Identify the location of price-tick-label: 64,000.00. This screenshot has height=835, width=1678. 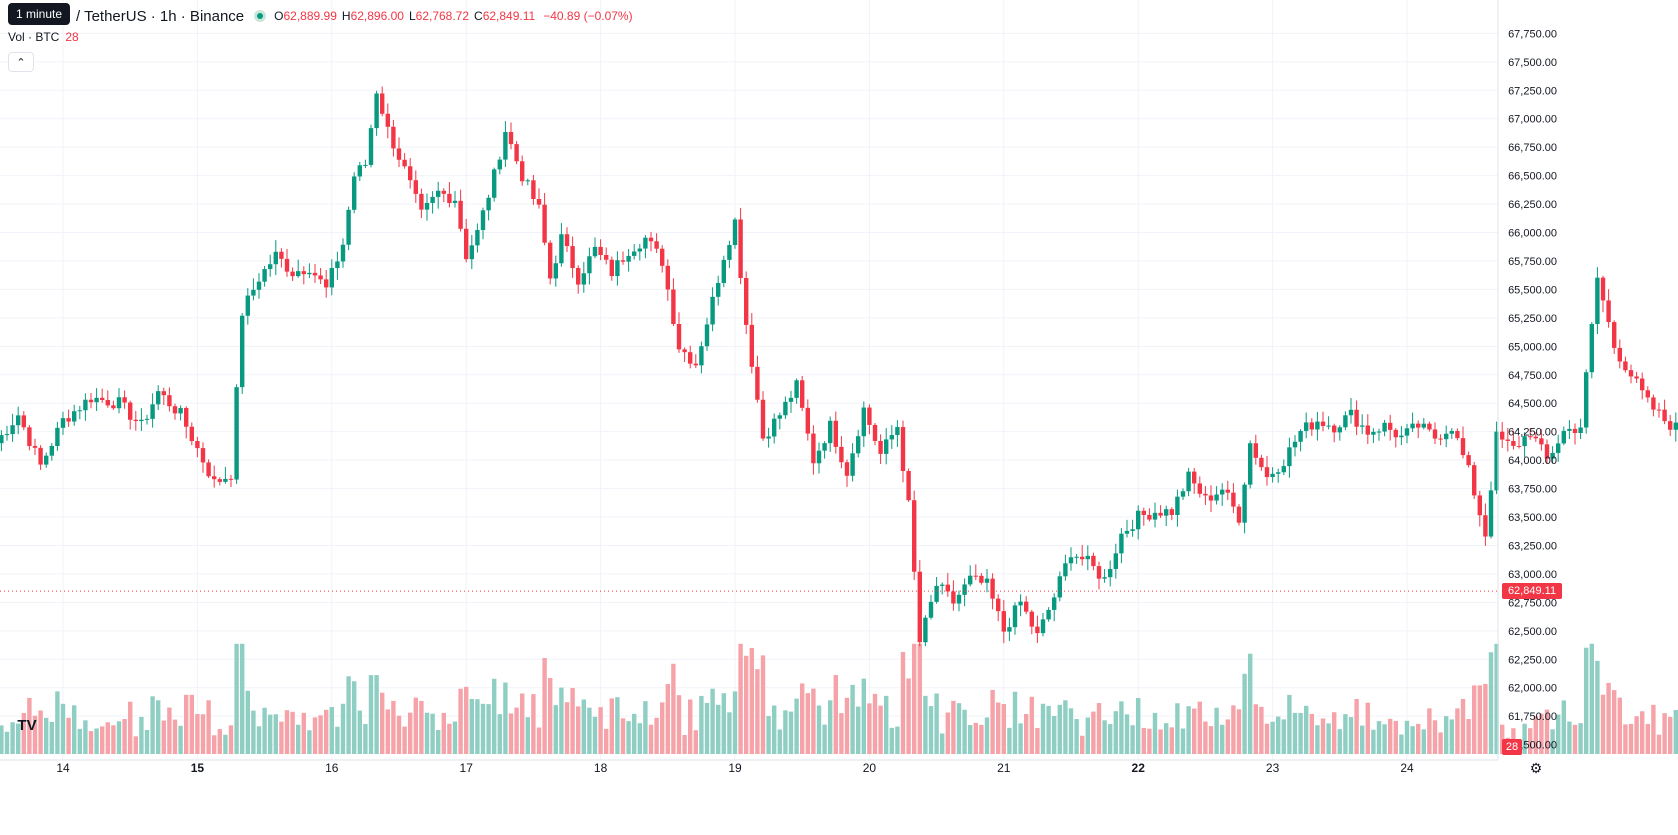
(1532, 461).